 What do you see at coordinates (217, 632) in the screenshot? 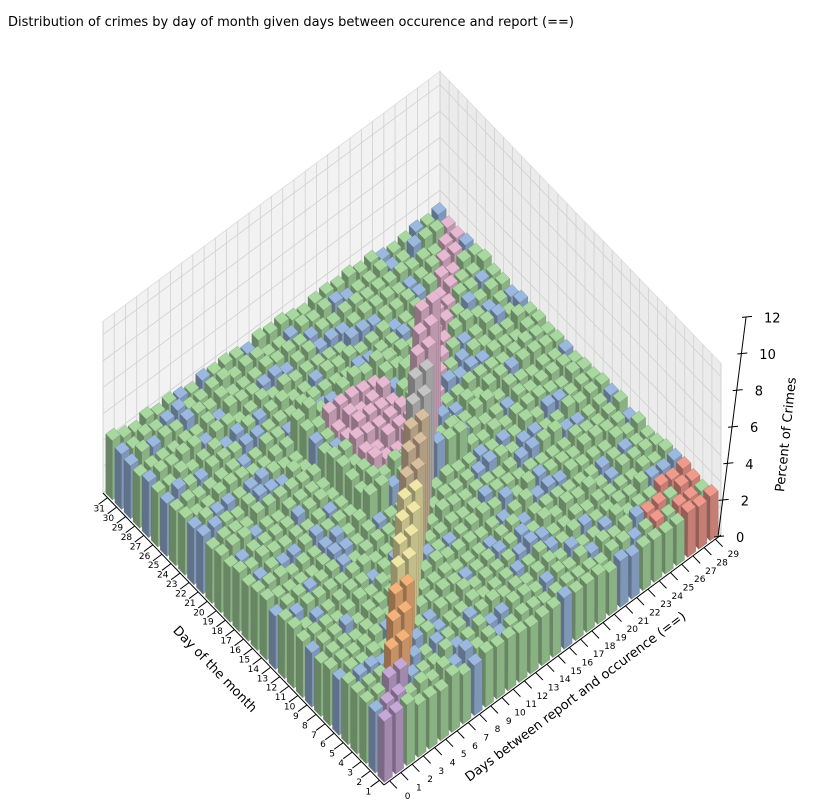
I see `x-tick-label: 18` at bounding box center [217, 632].